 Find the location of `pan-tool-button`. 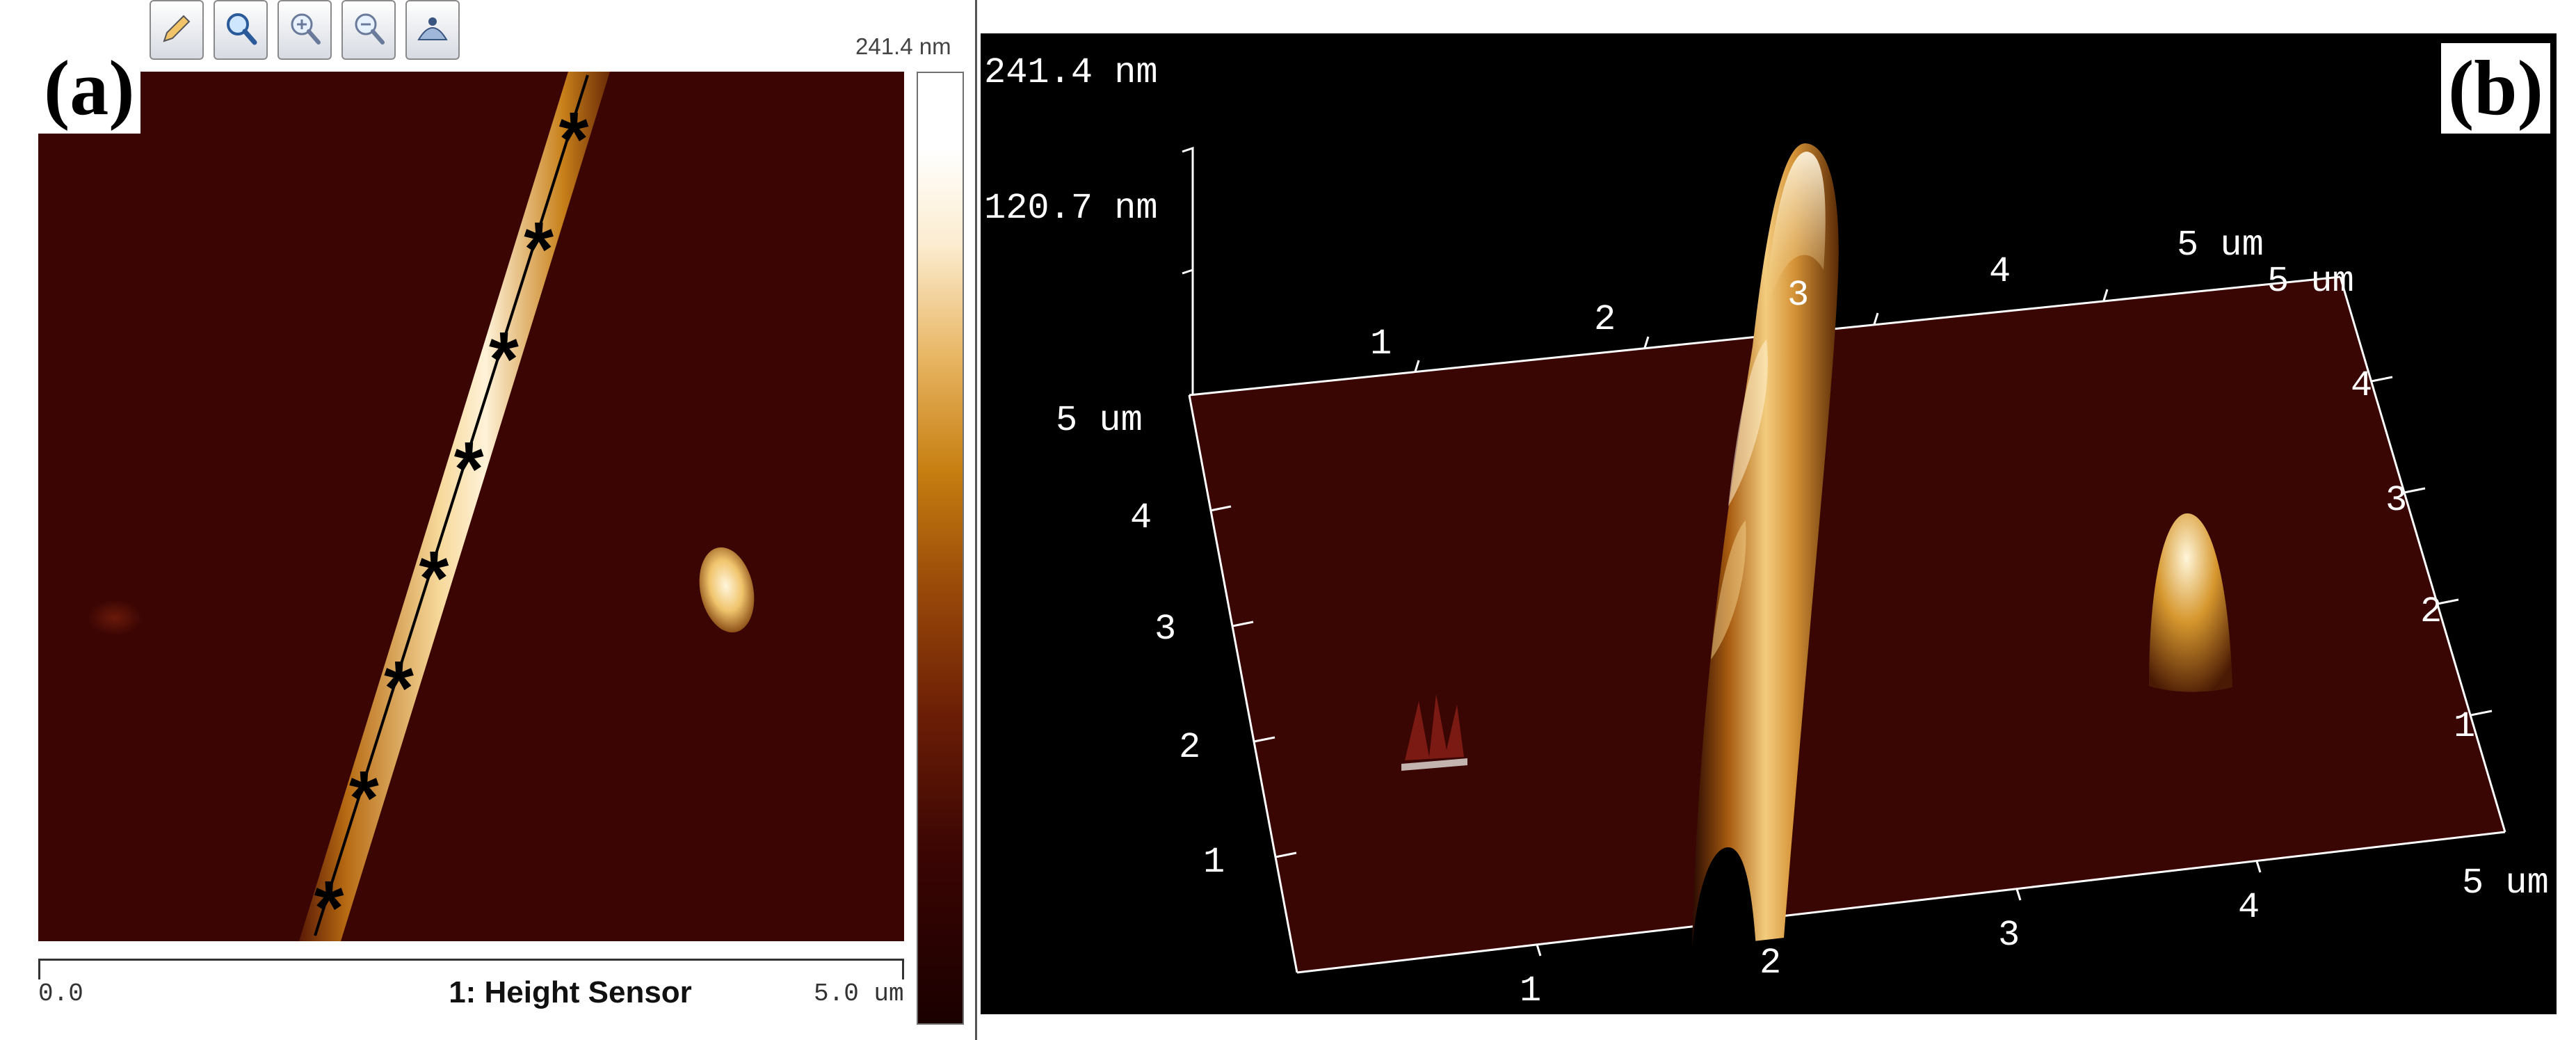

pan-tool-button is located at coordinates (432, 30).